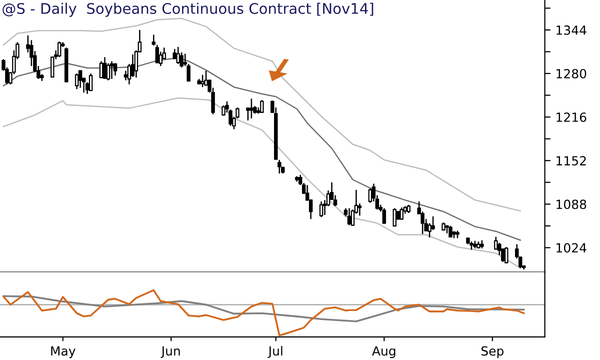  Describe the element at coordinates (571, 30) in the screenshot. I see `y-tick-label: 1344` at that location.